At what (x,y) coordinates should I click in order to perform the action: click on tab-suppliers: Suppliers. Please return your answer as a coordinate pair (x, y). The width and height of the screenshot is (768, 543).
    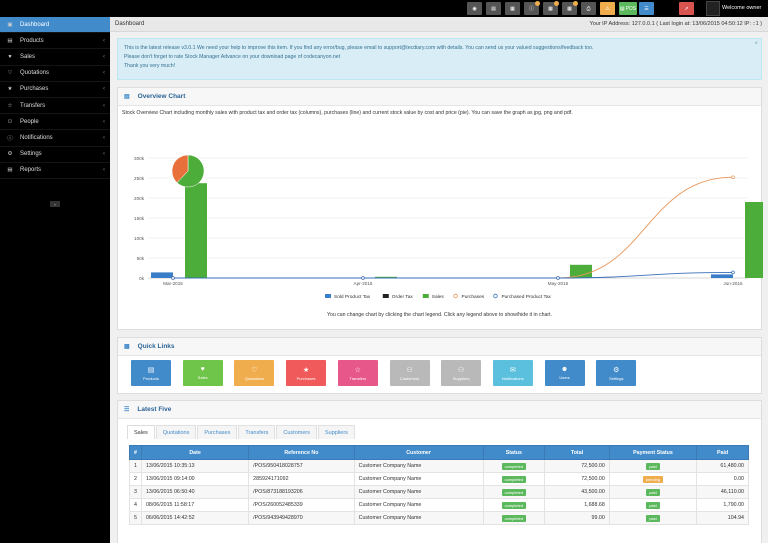
    Looking at the image, I should click on (336, 432).